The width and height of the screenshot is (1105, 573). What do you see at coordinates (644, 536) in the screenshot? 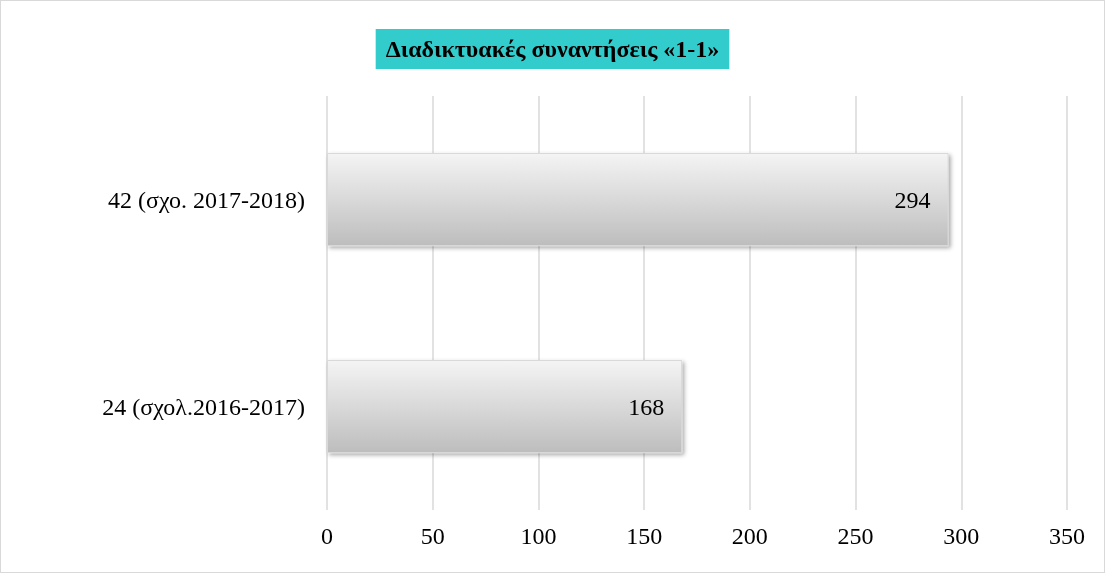
I see `x-tick-label: 150` at bounding box center [644, 536].